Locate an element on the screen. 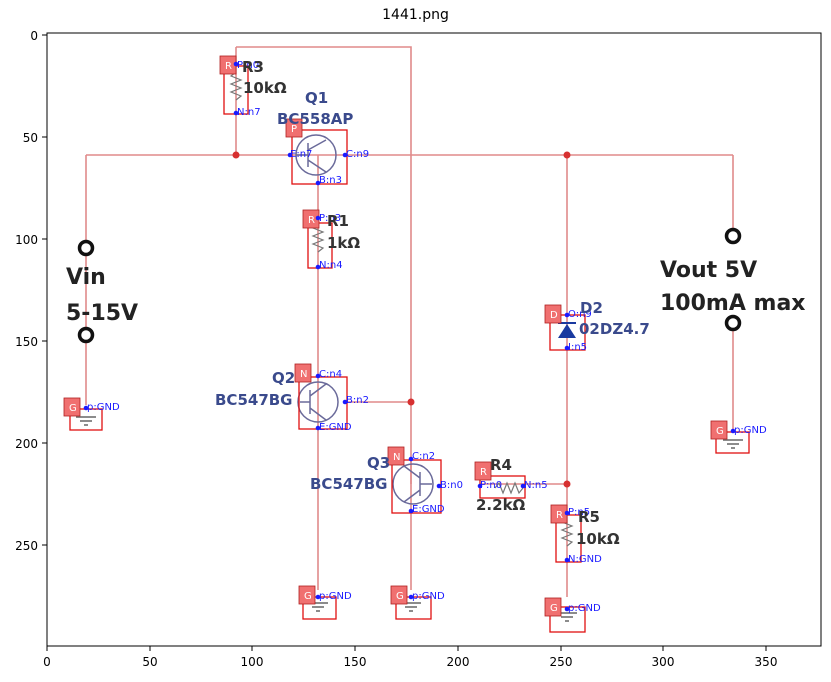 The image size is (831, 682). r4-name: R4 is located at coordinates (501, 465).